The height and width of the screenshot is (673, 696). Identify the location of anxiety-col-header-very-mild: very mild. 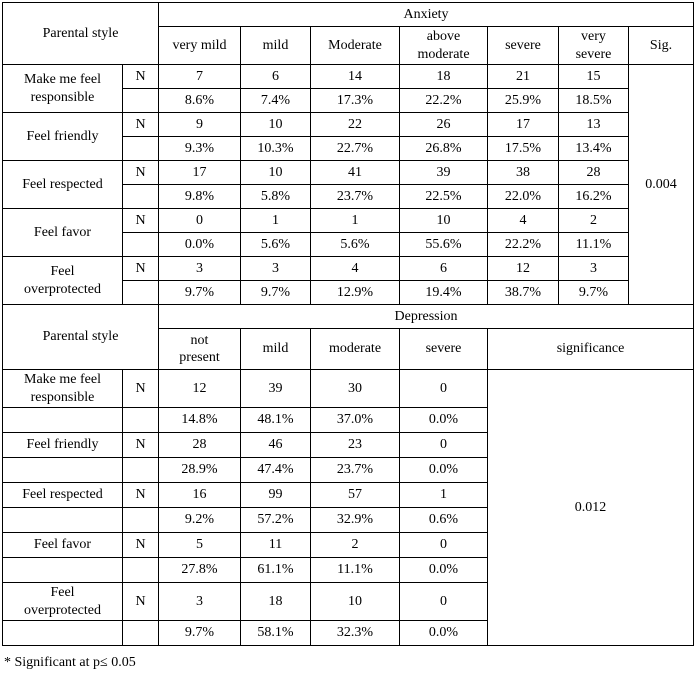
(199, 45).